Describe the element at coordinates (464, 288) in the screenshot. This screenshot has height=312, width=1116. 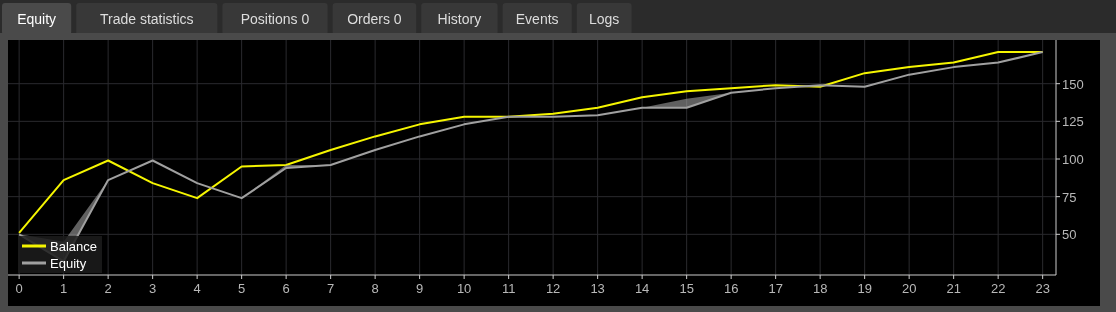
I see `x-tick-label: 10` at that location.